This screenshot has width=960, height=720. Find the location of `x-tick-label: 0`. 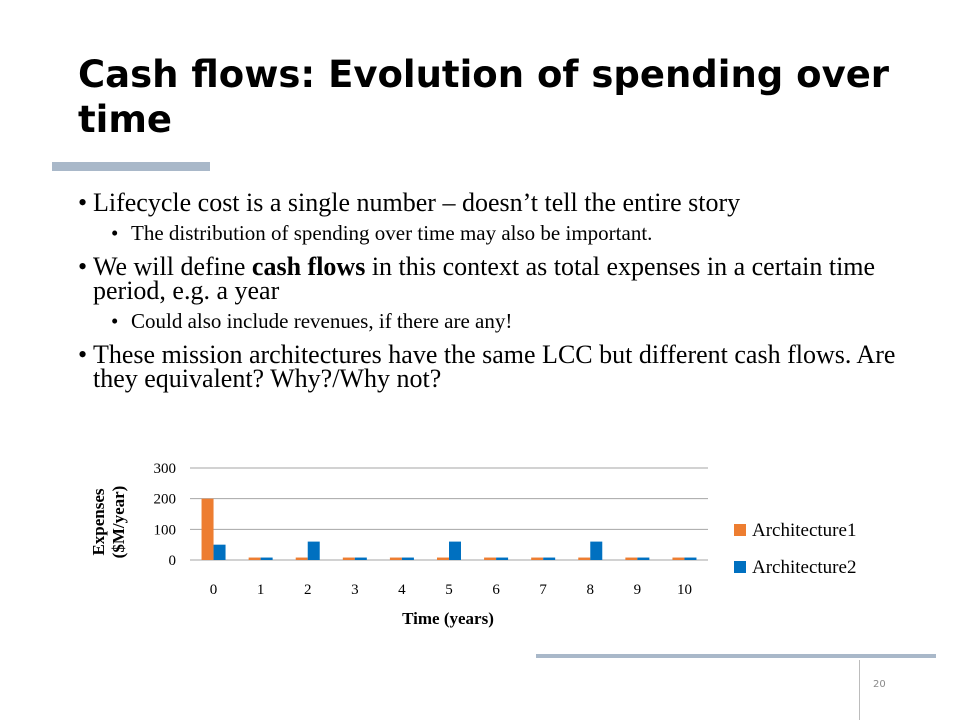

x-tick-label: 0 is located at coordinates (214, 590).